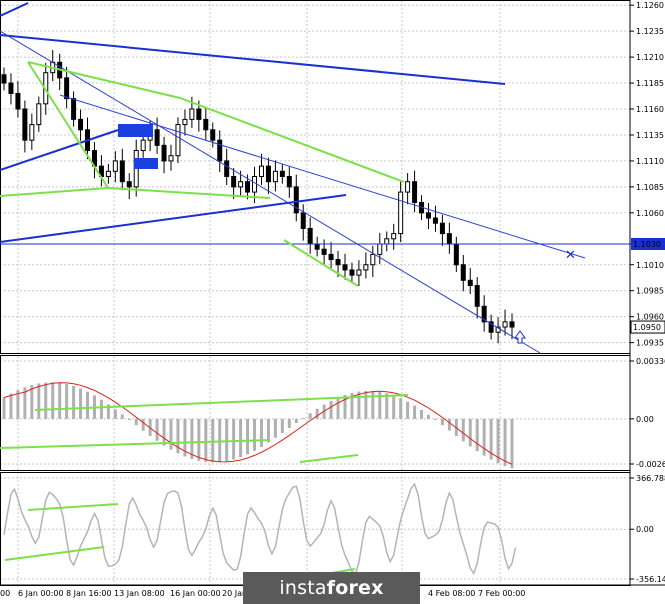  Describe the element at coordinates (650, 5) in the screenshot. I see `y-tick-label: 1.1260` at that location.